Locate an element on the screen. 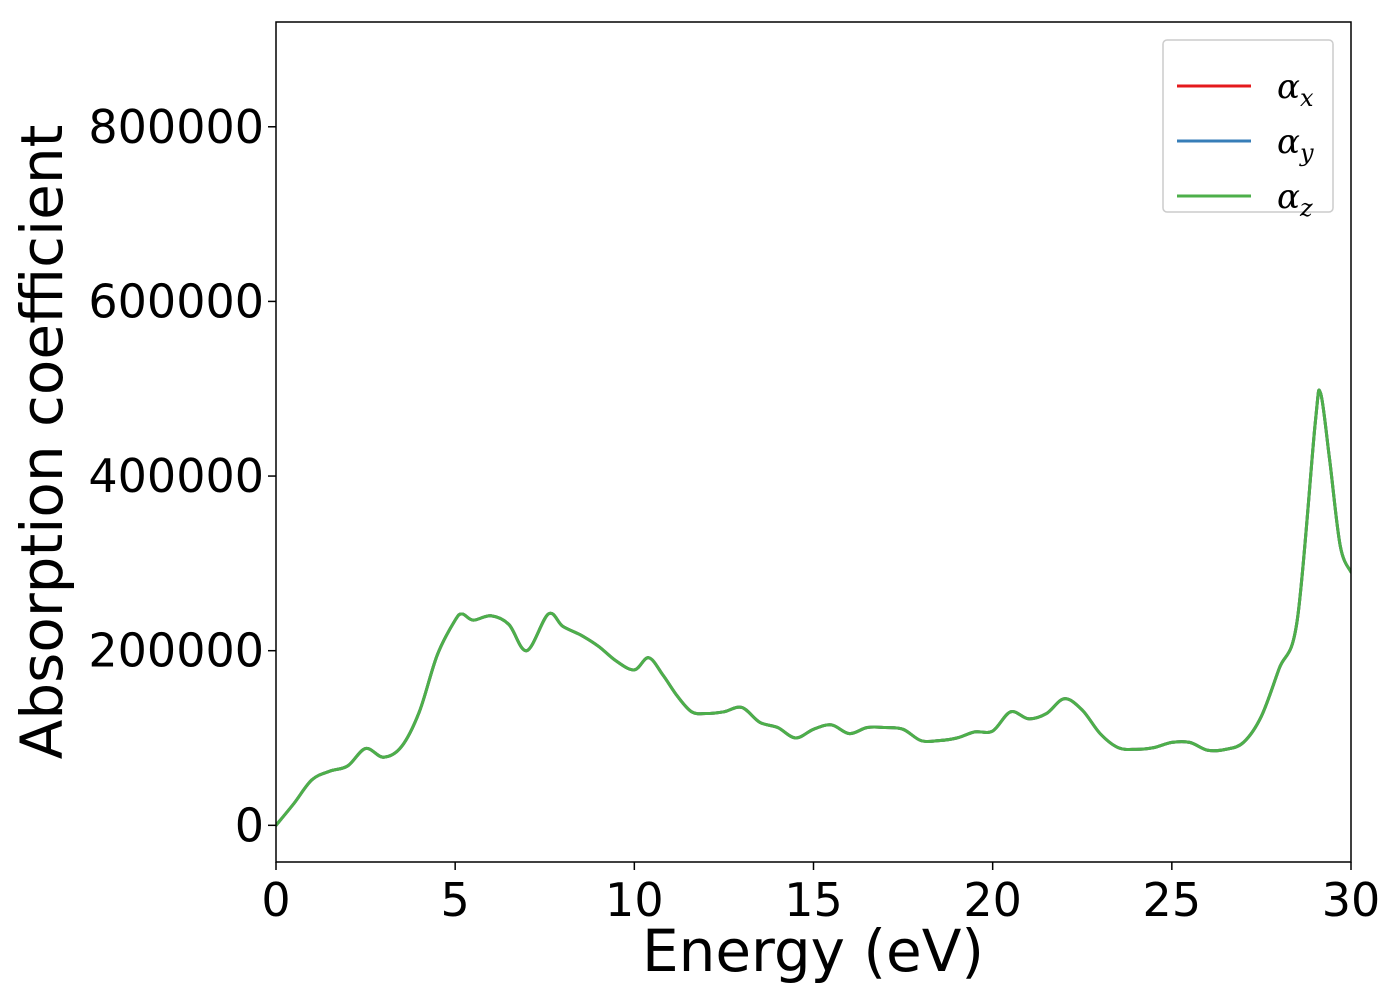  x-tick-label: 25 is located at coordinates (1172, 900).